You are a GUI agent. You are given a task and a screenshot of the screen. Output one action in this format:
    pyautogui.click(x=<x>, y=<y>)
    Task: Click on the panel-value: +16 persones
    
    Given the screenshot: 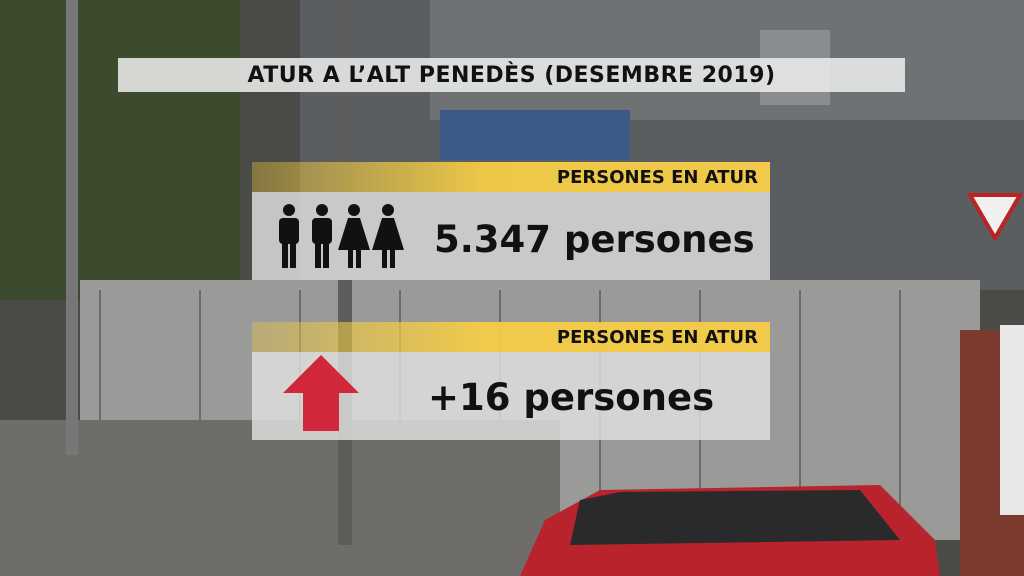 What is the action you would take?
    pyautogui.click(x=571, y=397)
    